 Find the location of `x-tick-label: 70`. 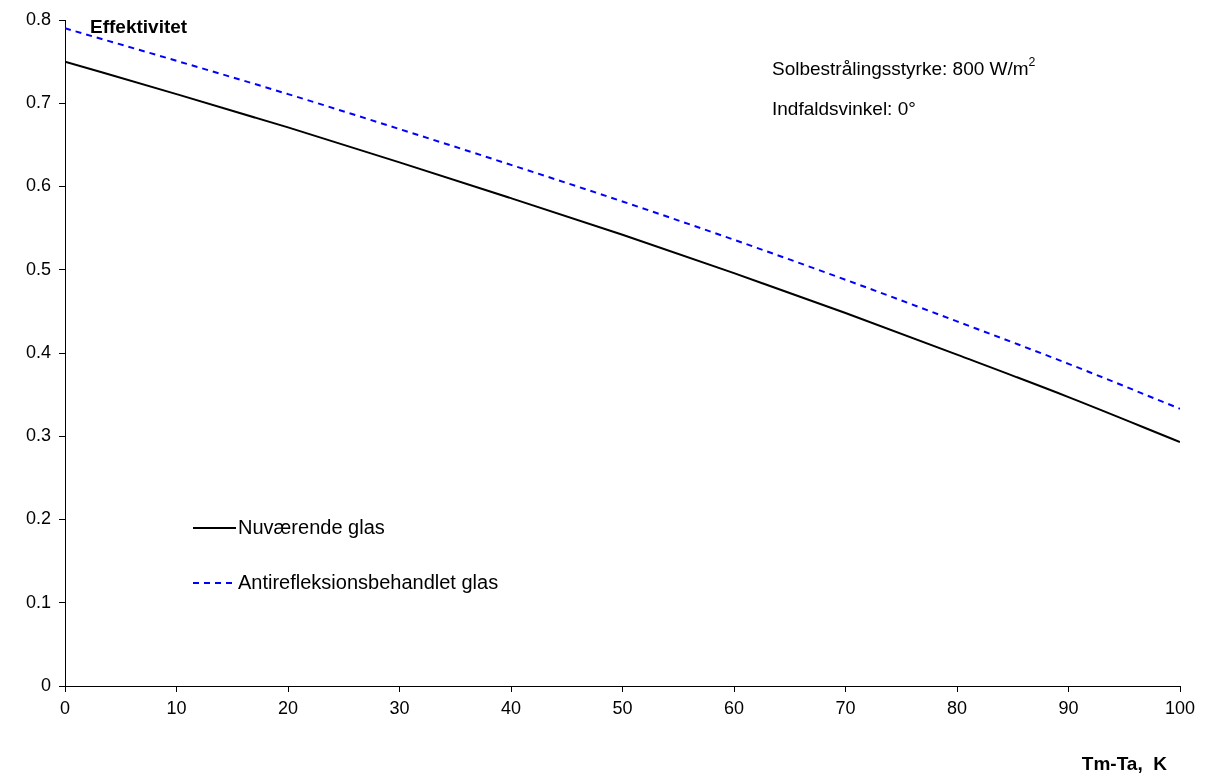

x-tick-label: 70 is located at coordinates (845, 707).